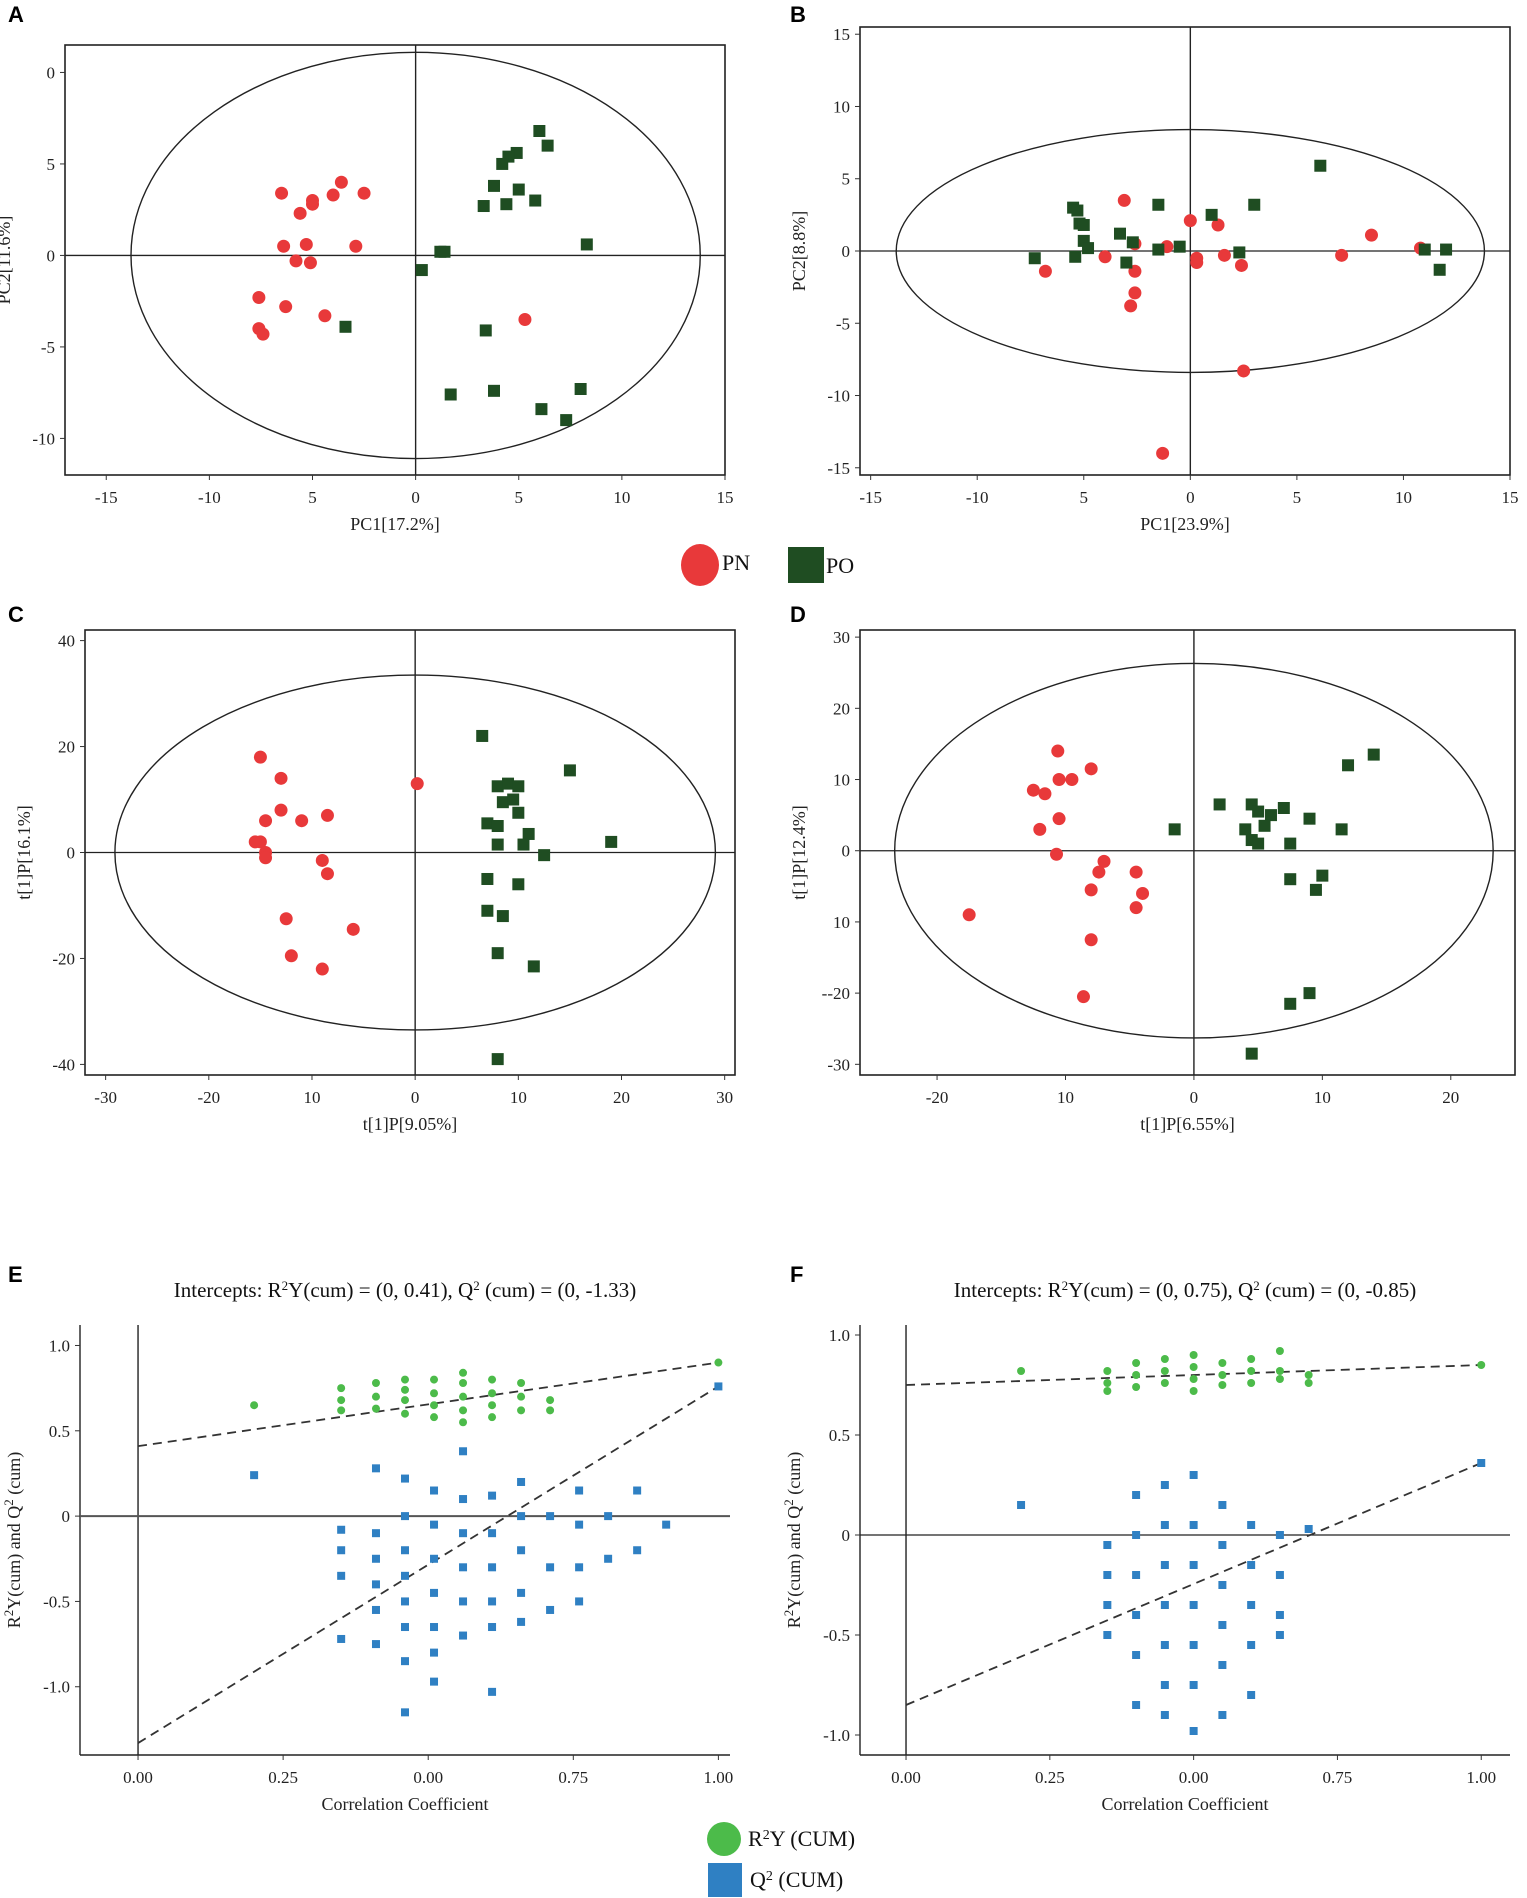 The width and height of the screenshot is (1527, 1898). I want to click on x-tick-label: 10, so click(1403, 497).